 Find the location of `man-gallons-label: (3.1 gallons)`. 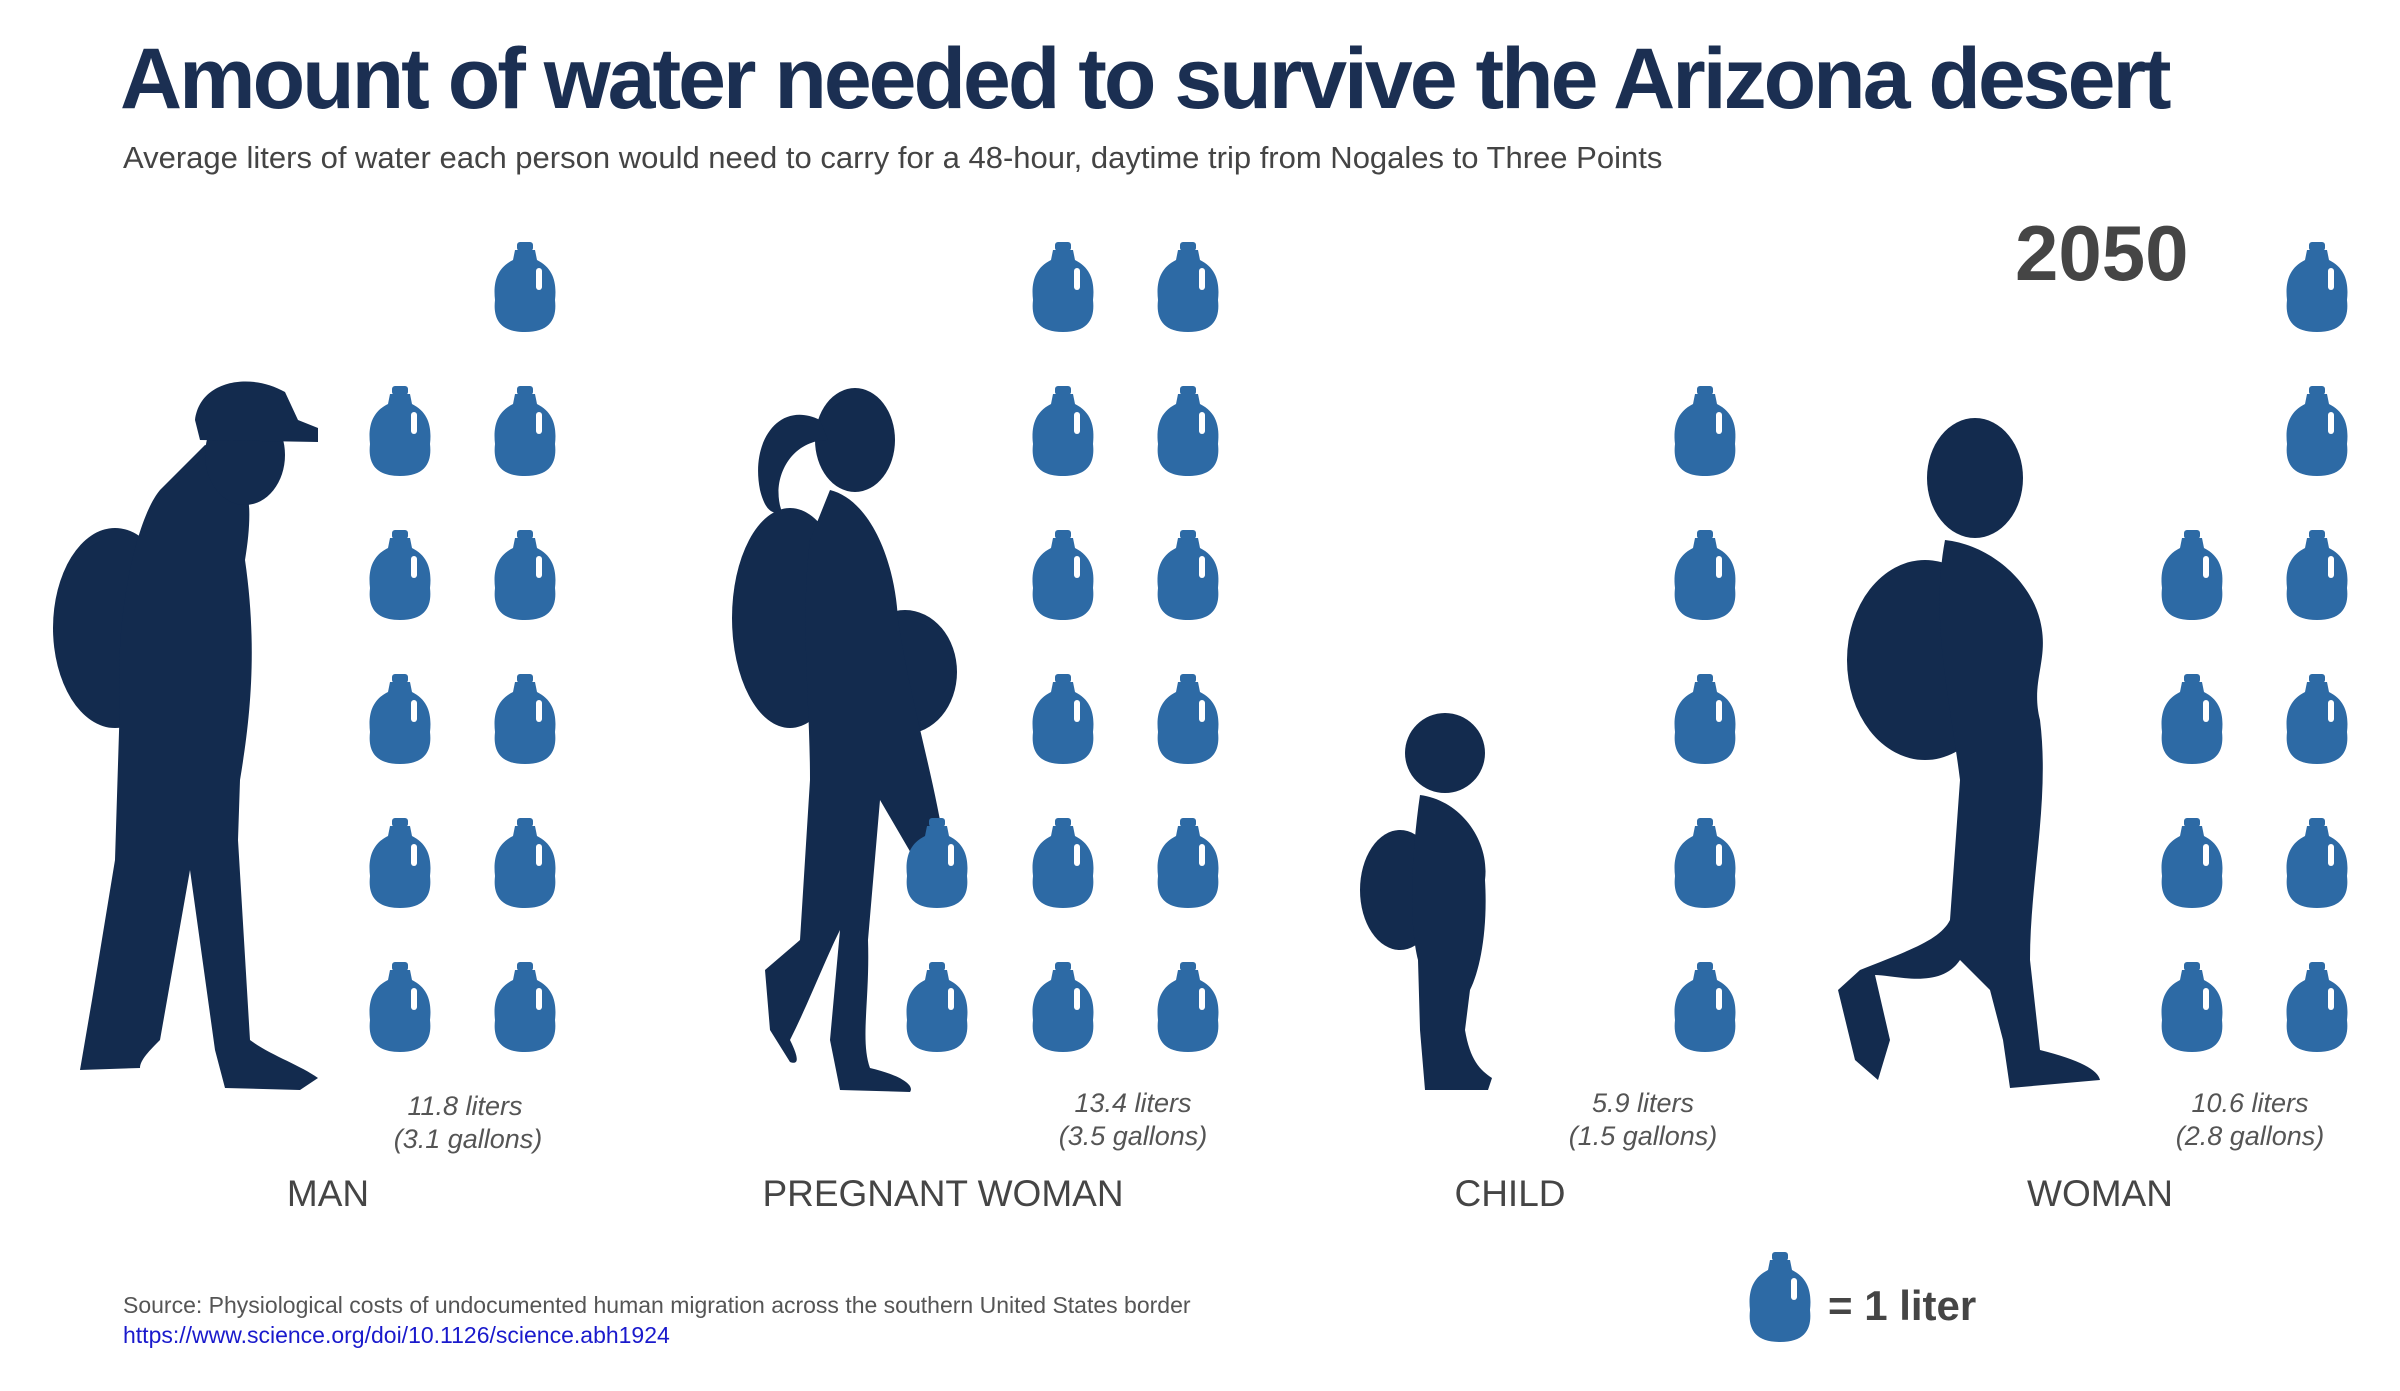

man-gallons-label: (3.1 gallons) is located at coordinates (468, 1139).